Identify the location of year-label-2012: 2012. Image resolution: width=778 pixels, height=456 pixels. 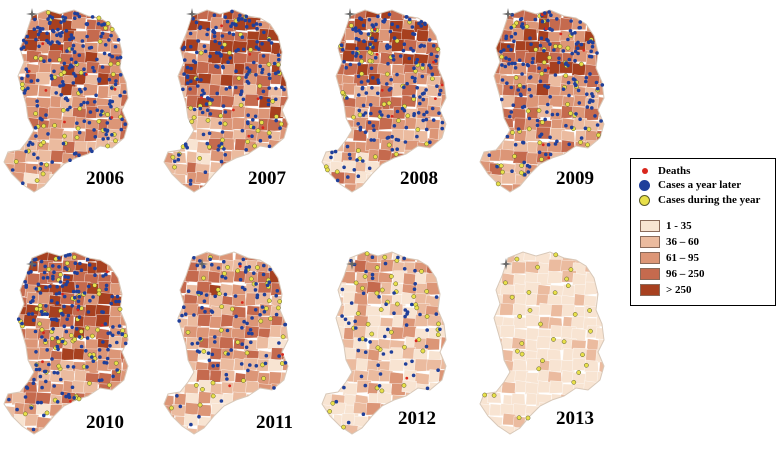
(417, 418).